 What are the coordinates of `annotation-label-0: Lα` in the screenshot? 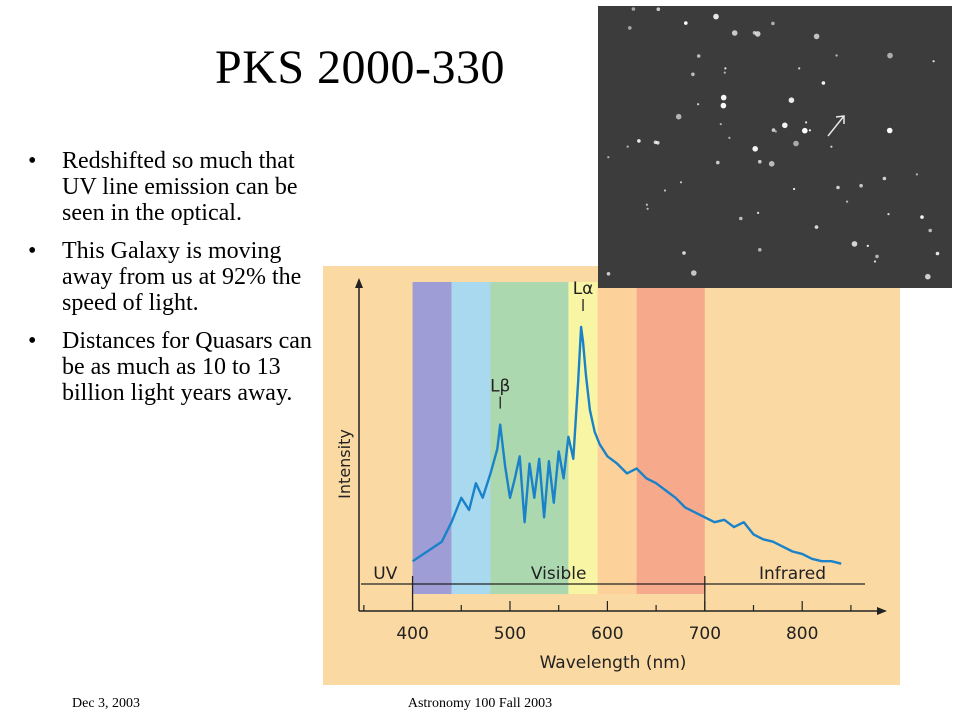 It's located at (583, 289).